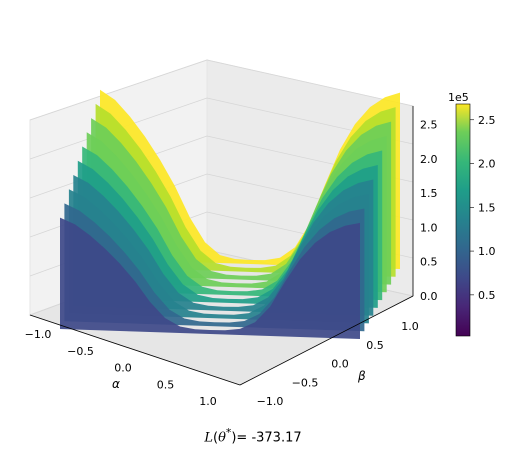 The width and height of the screenshot is (506, 460). What do you see at coordinates (410, 326) in the screenshot?
I see `y-tick-label: 1.0` at bounding box center [410, 326].